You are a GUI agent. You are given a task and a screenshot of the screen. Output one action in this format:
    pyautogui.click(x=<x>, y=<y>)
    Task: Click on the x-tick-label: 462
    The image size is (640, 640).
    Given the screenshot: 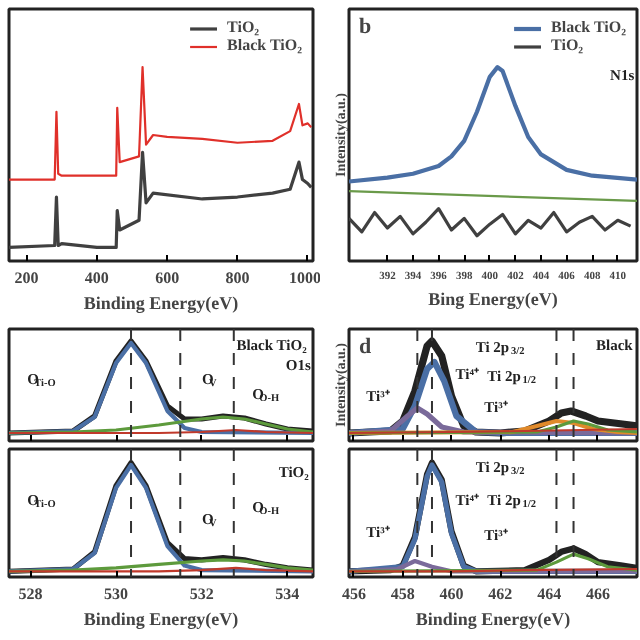 What is the action you would take?
    pyautogui.click(x=500, y=594)
    